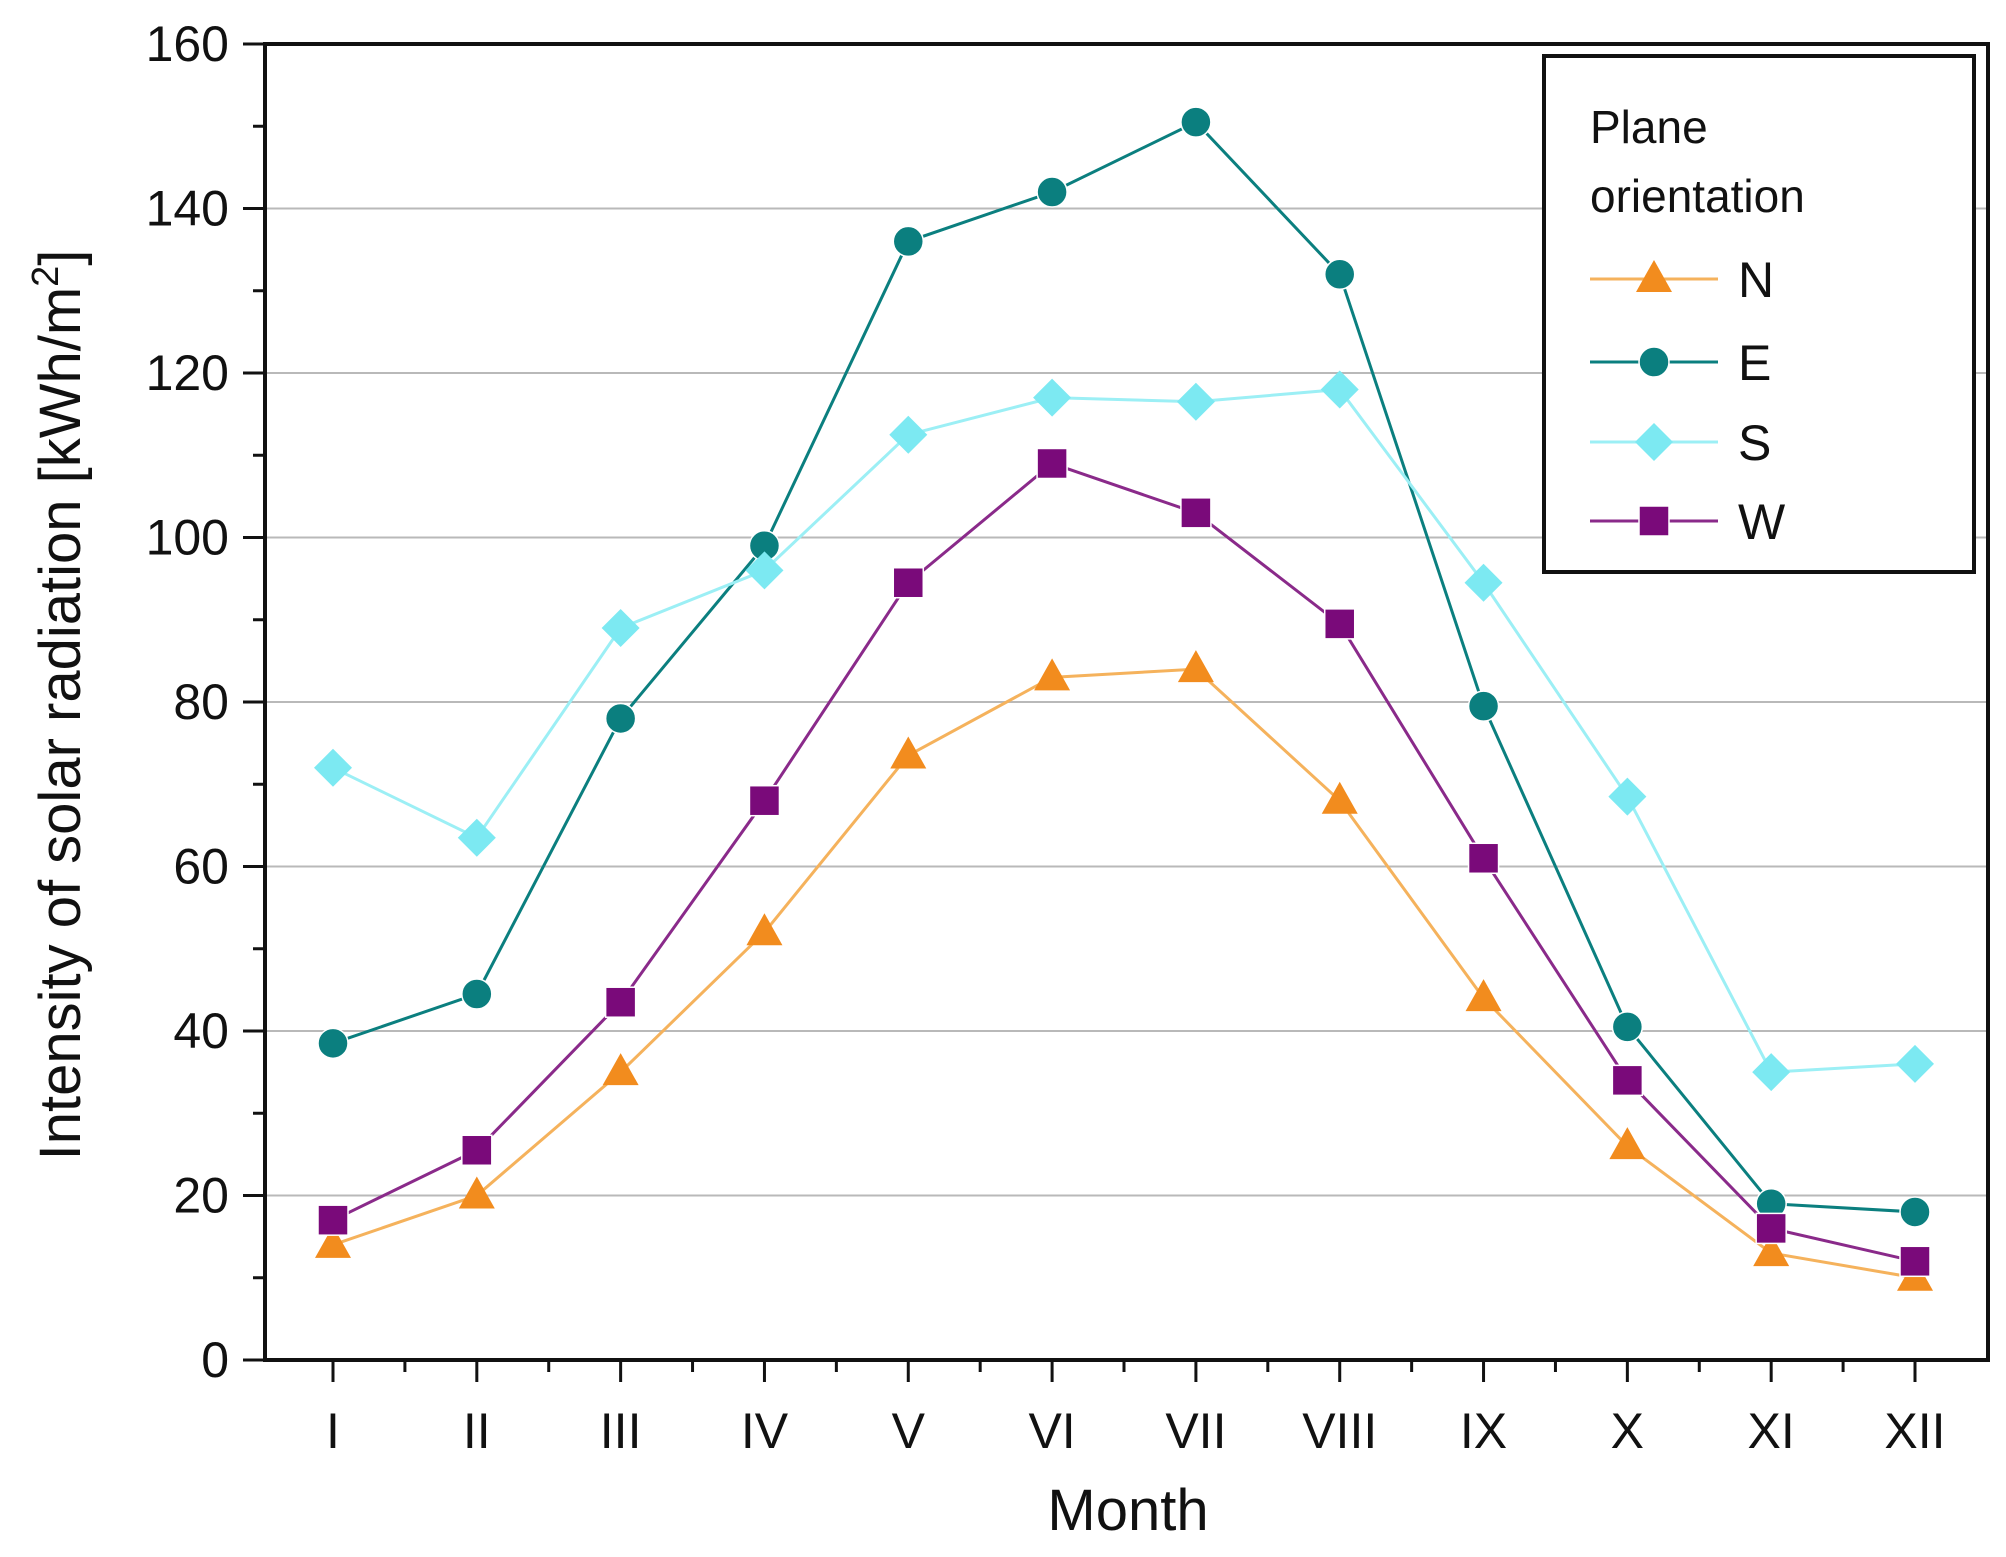 This screenshot has height=1557, width=2006. I want to click on x-tick-label: XI, so click(1771, 1431).